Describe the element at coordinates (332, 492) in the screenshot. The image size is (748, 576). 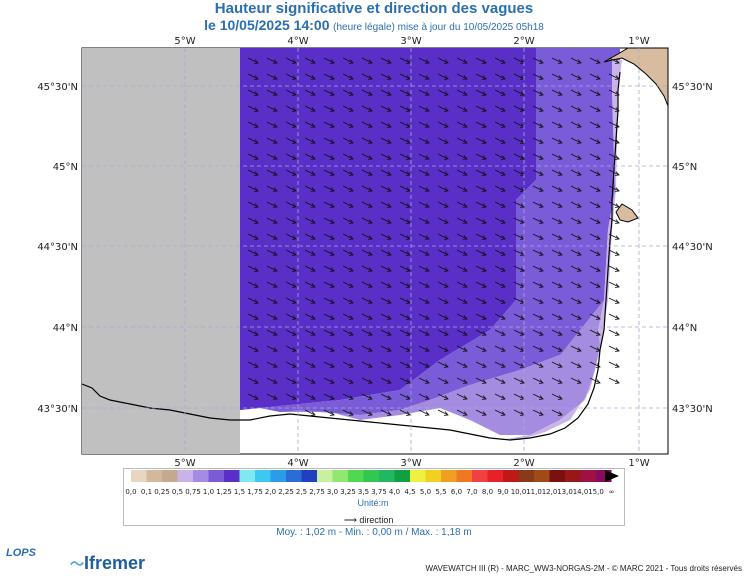
I see `legend-value-label: 3,0` at that location.